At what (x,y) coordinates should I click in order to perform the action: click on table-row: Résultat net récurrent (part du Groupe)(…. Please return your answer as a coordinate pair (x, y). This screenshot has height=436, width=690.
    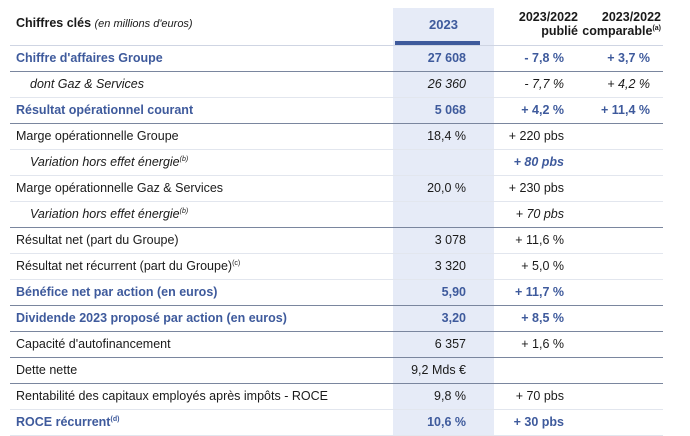
    Looking at the image, I should click on (336, 267).